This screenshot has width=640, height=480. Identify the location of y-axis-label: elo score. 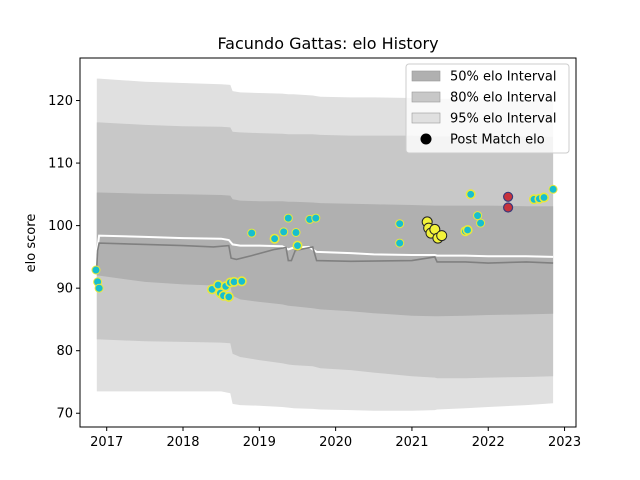
(31, 243).